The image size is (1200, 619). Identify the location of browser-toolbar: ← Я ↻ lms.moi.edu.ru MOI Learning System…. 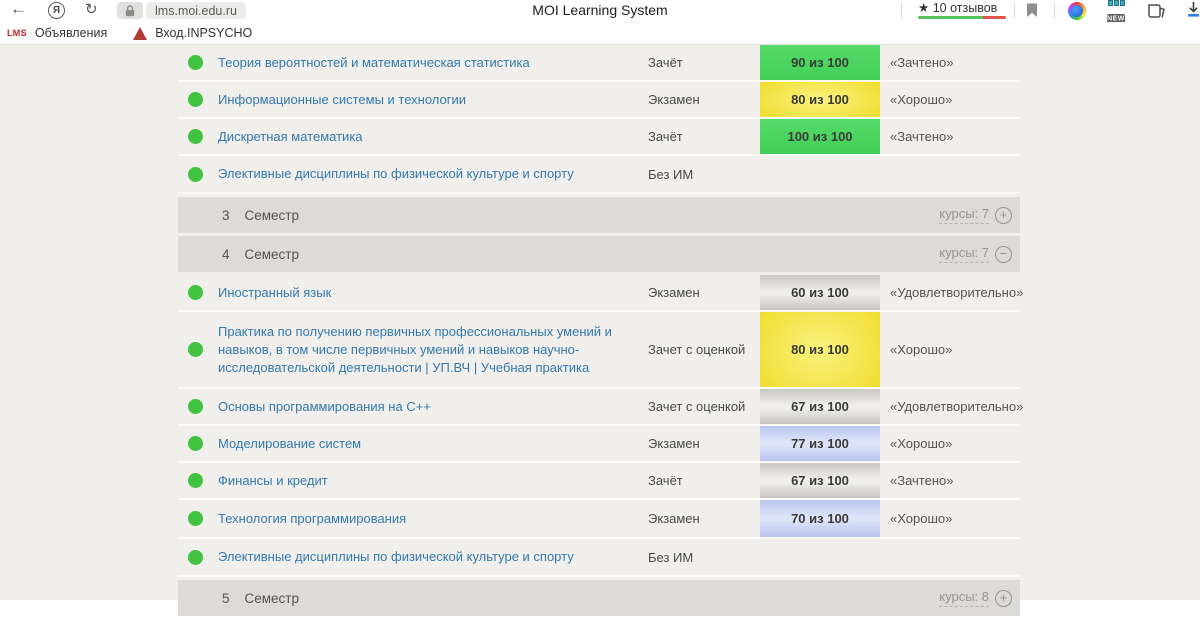
(600, 12).